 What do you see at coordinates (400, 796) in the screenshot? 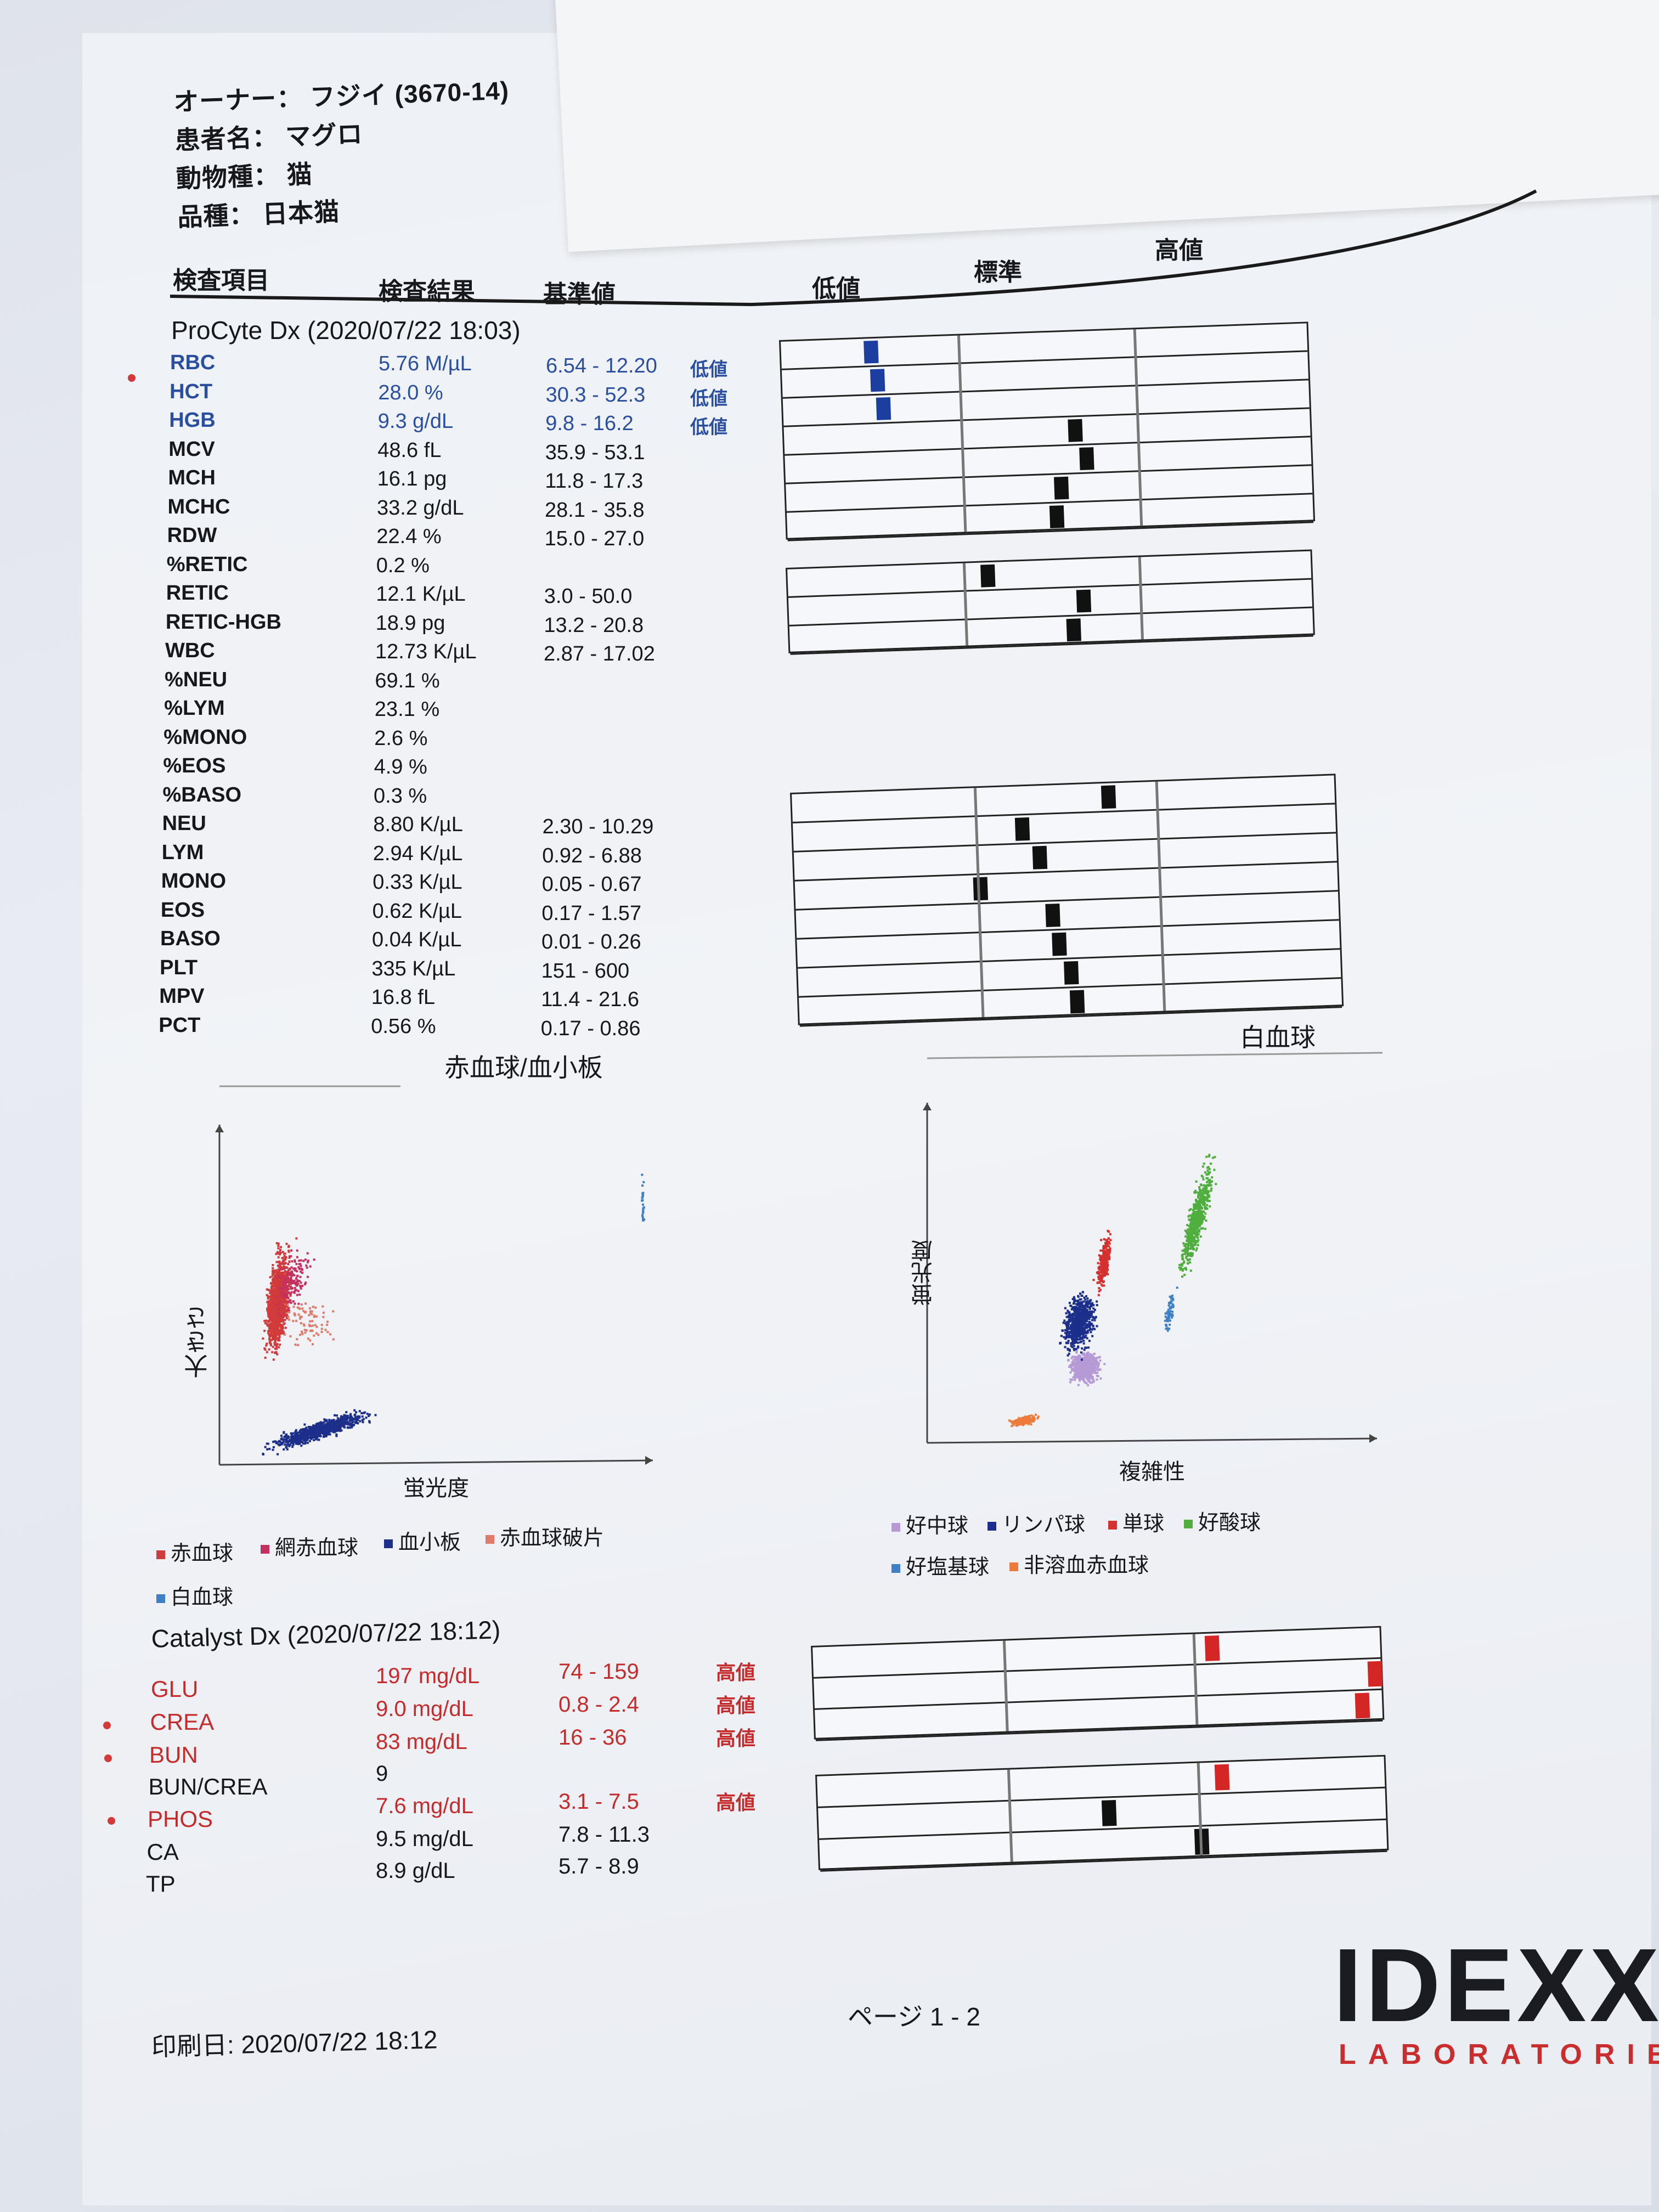
I see `procyte-item-result: 0.3 %` at bounding box center [400, 796].